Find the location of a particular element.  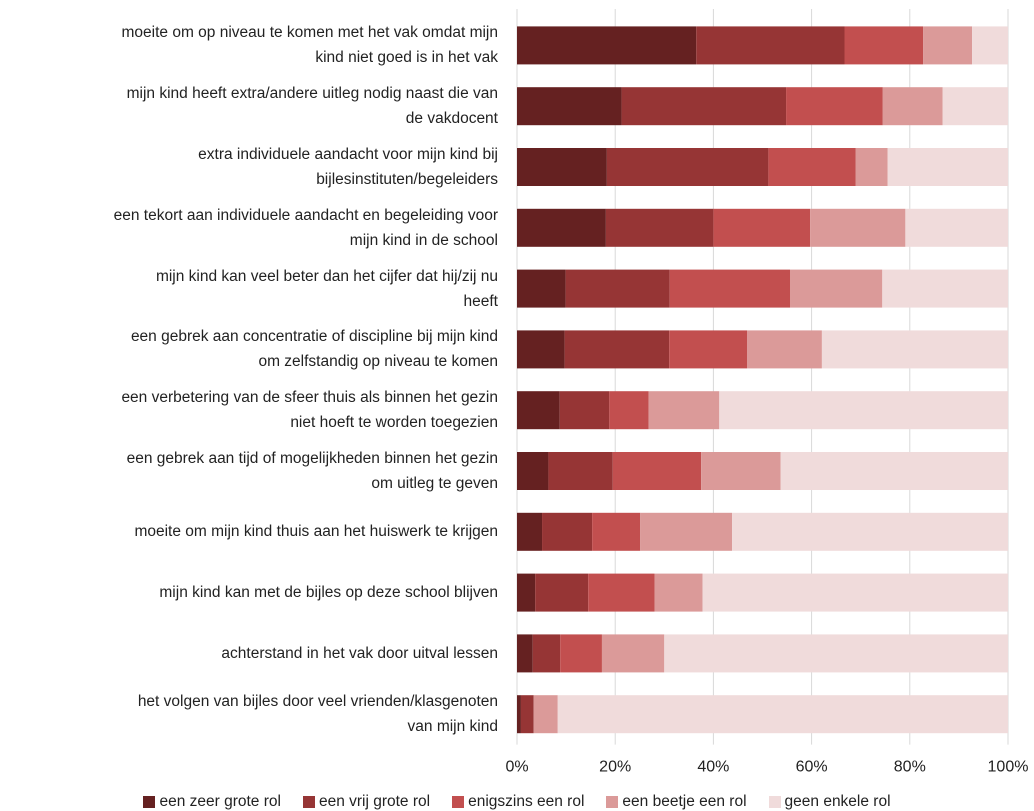

category-label-line: van mijn kind is located at coordinates (452, 727).